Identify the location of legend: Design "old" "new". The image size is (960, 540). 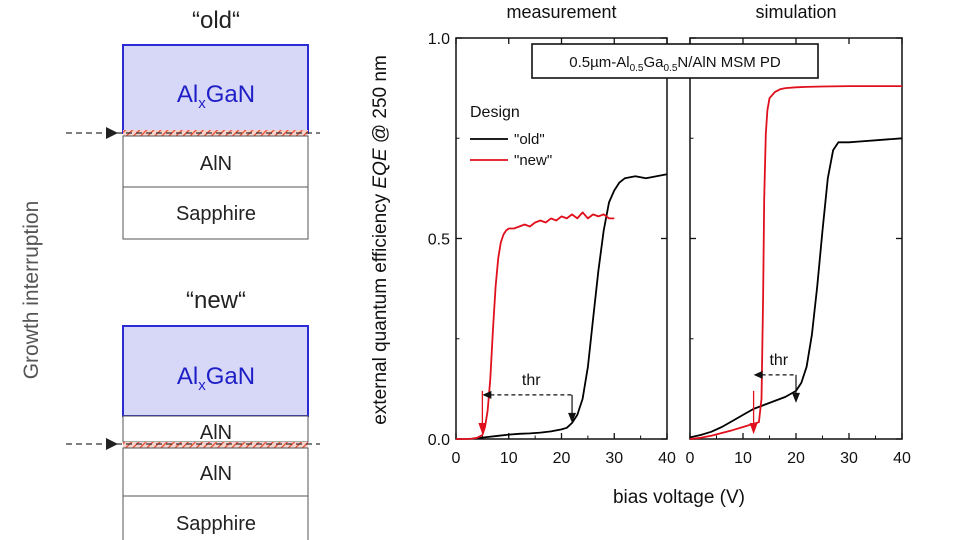
(511, 136).